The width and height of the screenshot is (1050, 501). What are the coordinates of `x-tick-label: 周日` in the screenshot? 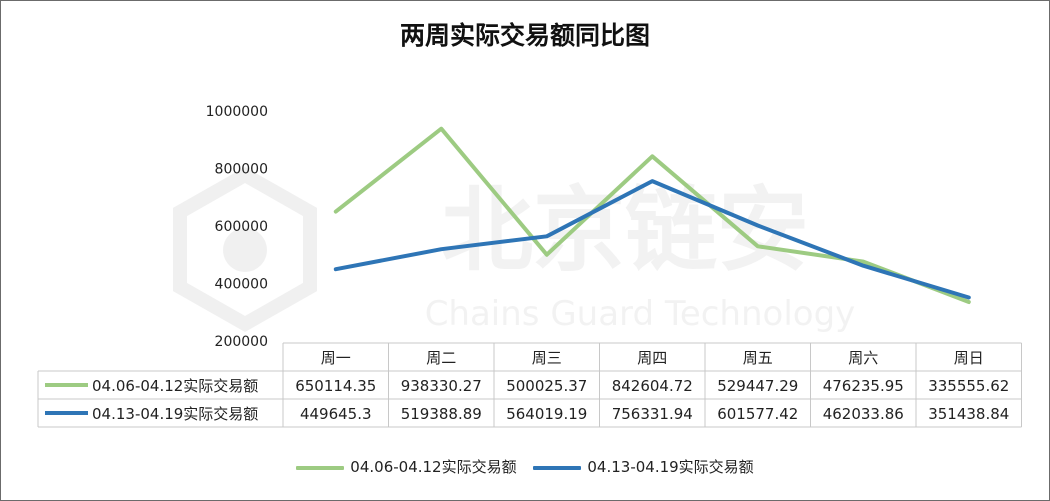 It's located at (969, 358).